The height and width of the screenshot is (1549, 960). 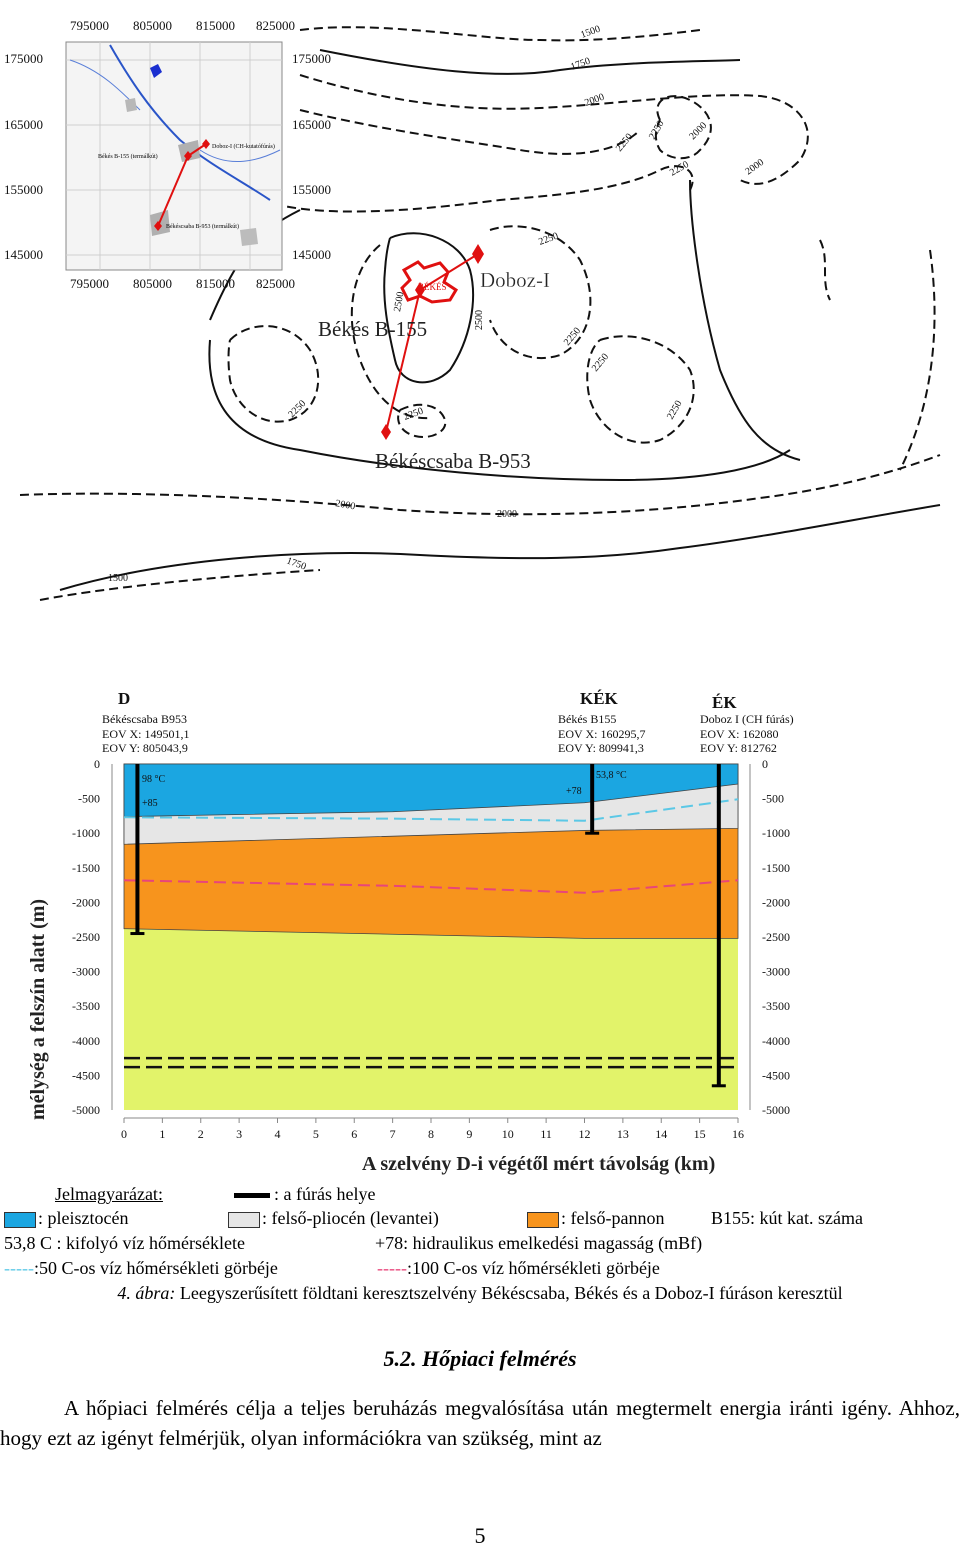 I want to click on legend-c100: :100 C-os víz hőmérsékleti görbéje, so click(x=533, y=1268).